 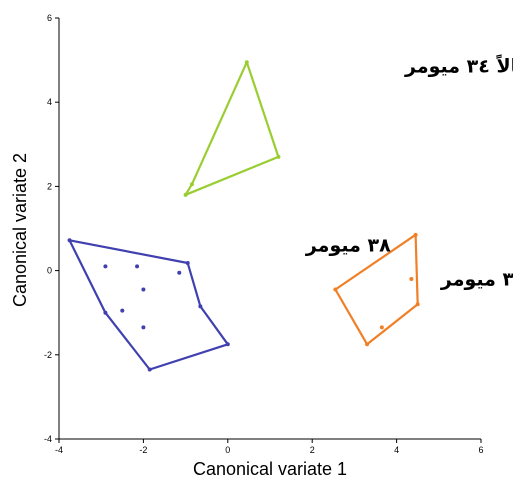 What do you see at coordinates (232, 128) in the screenshot?
I see `series-0-hull` at bounding box center [232, 128].